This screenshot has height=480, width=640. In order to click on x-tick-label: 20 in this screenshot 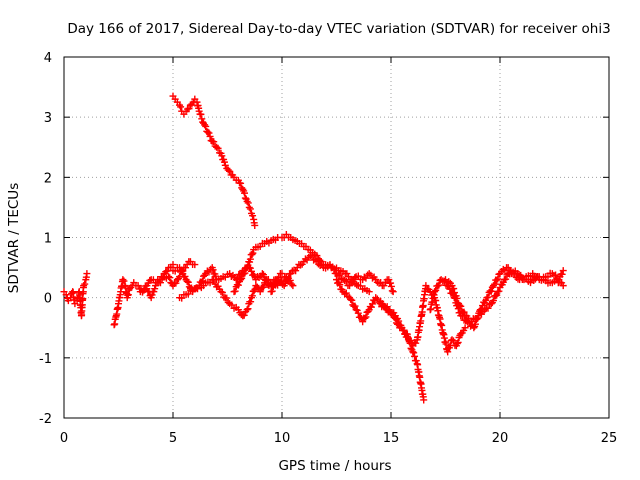, I will do `click(500, 438)`.